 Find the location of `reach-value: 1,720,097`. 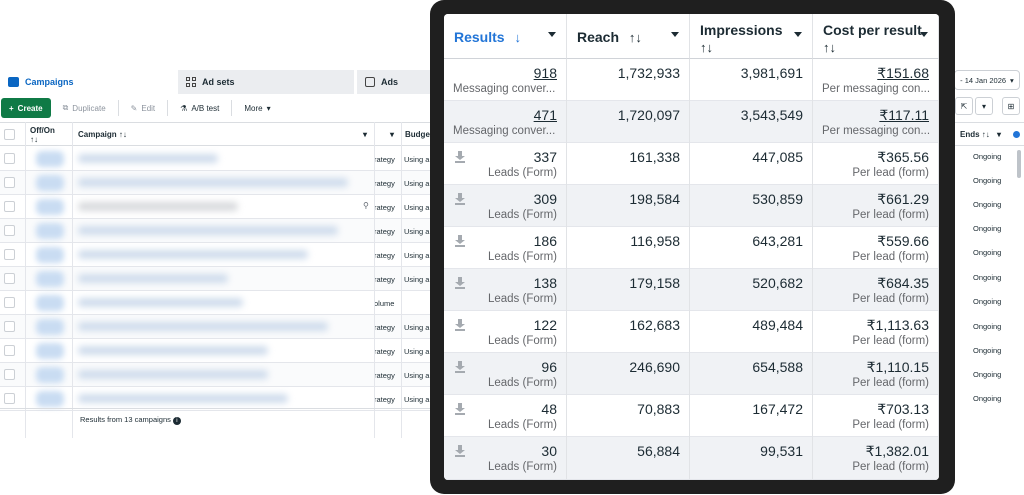

reach-value: 1,720,097 is located at coordinates (648, 115).